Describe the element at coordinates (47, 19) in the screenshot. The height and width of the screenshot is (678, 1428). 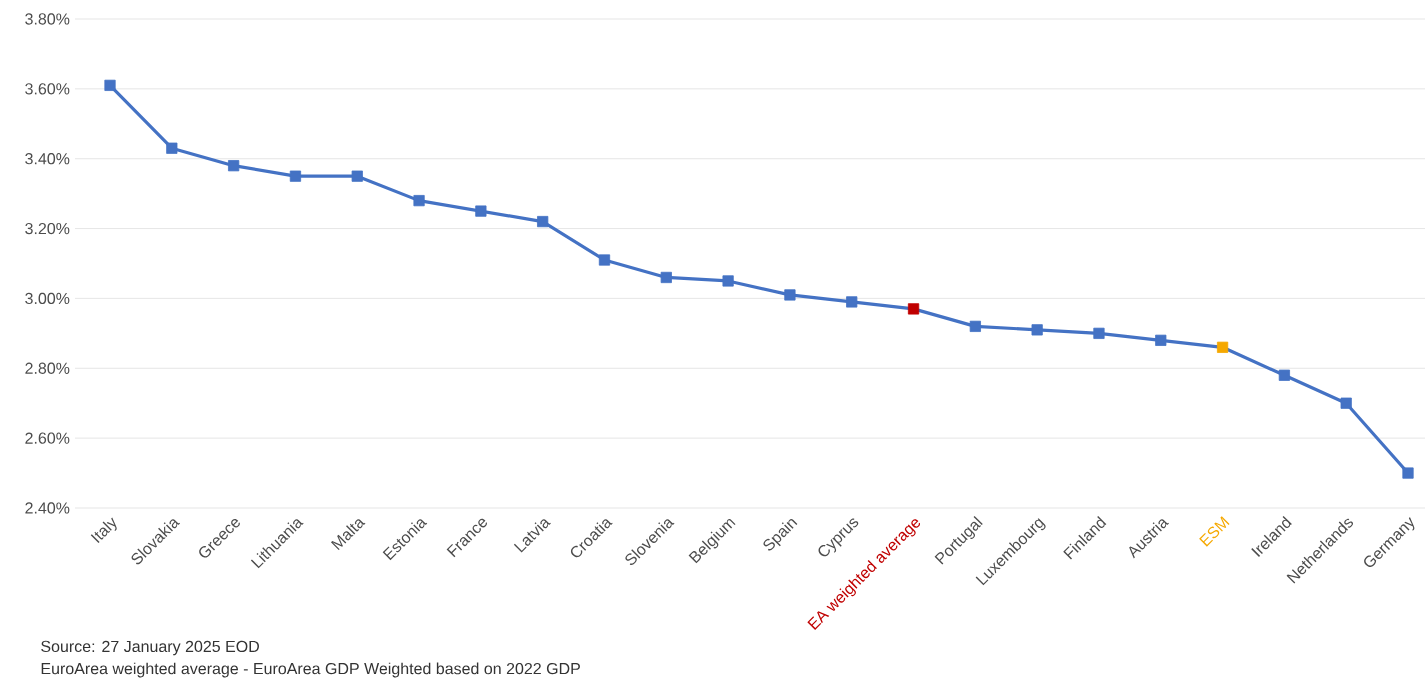
I see `y-tick-label: 3.80%` at that location.